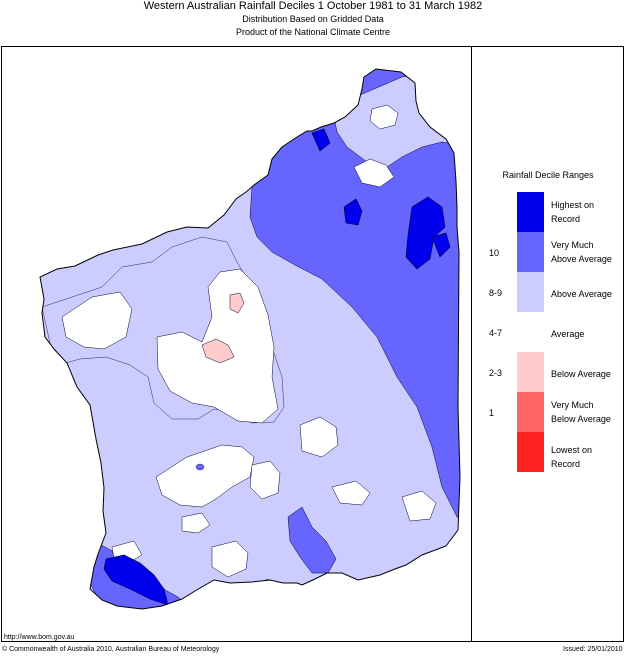 The width and height of the screenshot is (626, 658). I want to click on average-south-patch, so click(230, 559).